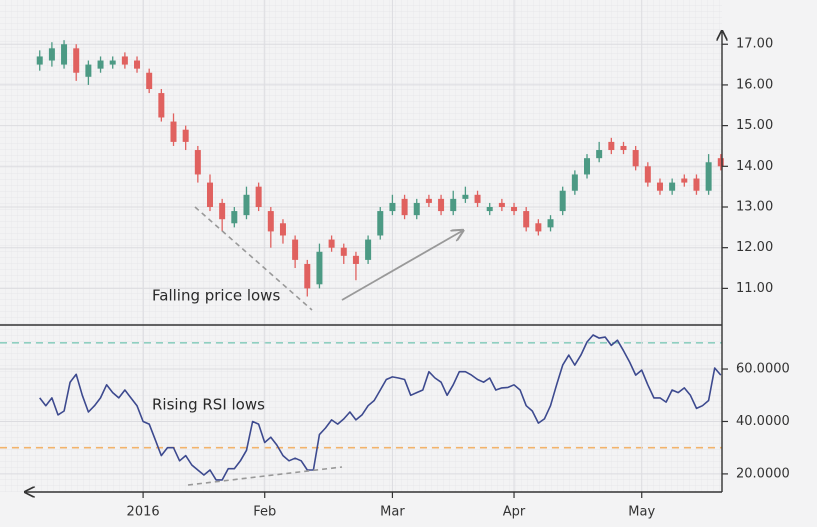  I want to click on y-tick-label: 17.00, so click(754, 44).